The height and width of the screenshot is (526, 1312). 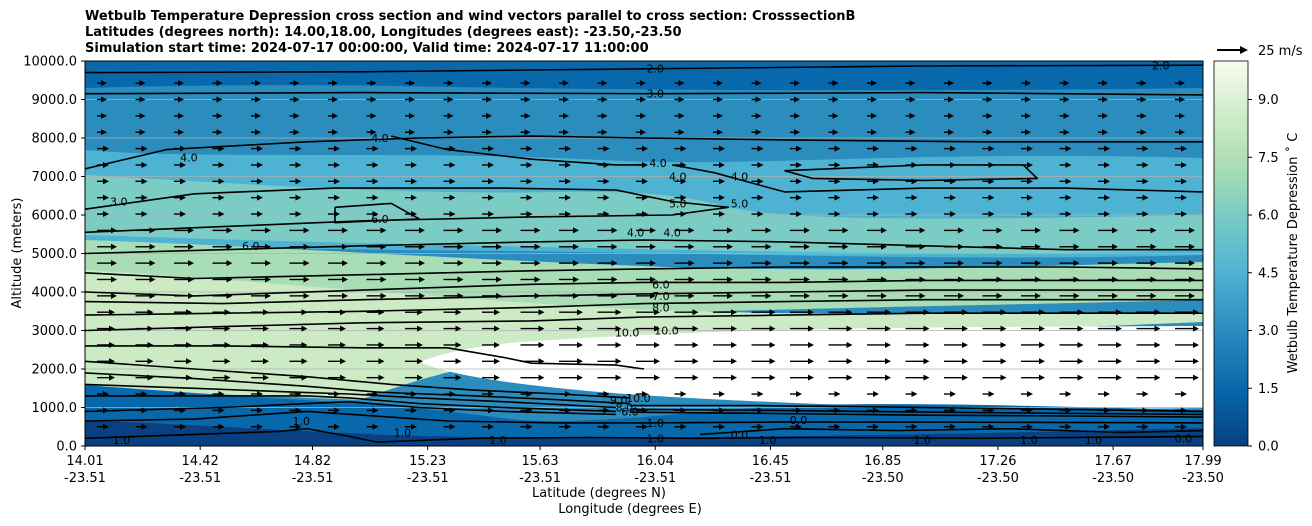 I want to click on vector-key-label: 25 m/s, so click(x=1280, y=51).